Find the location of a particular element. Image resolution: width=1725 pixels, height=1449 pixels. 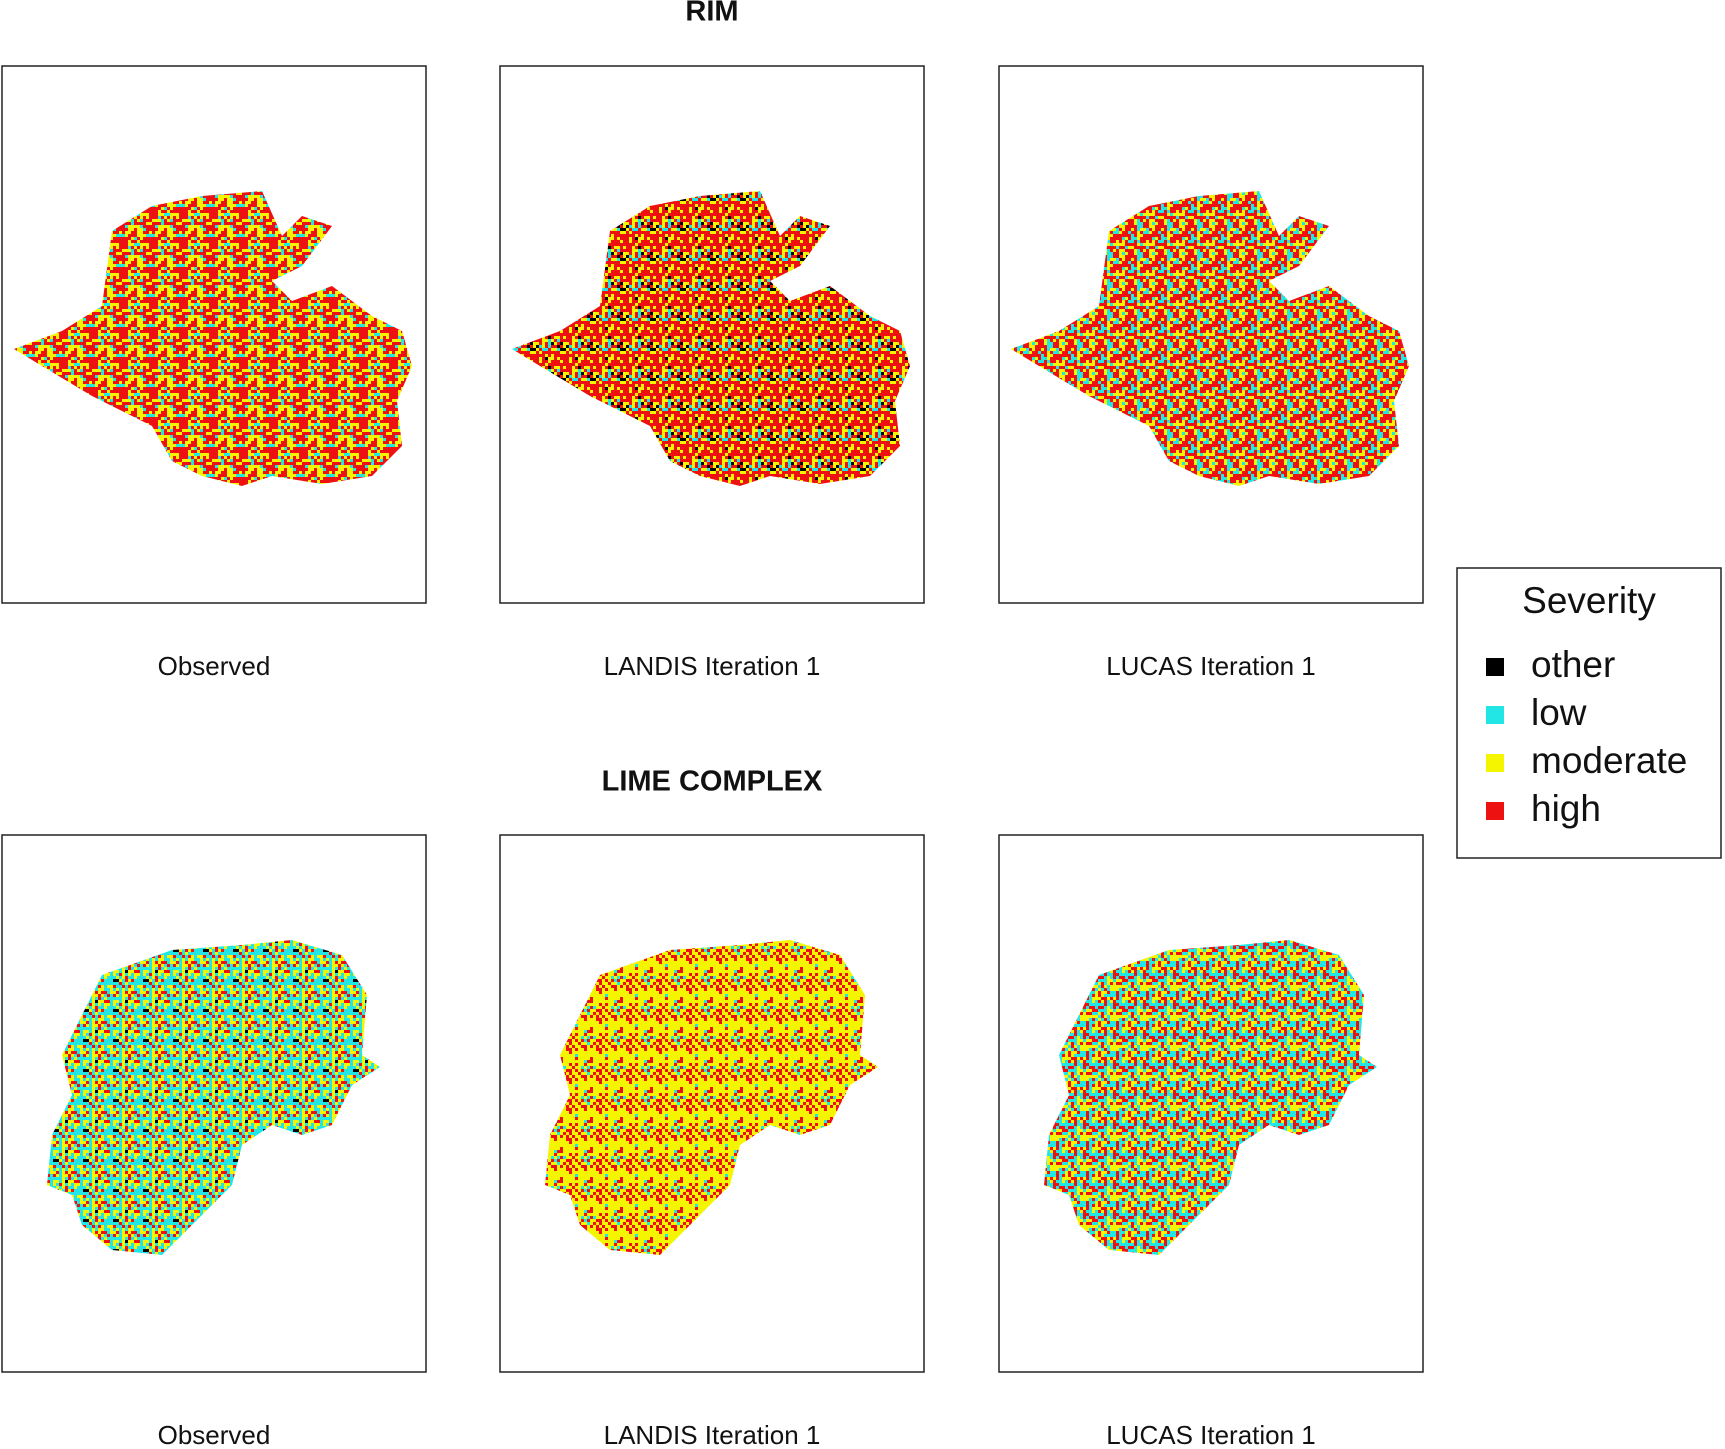

legend-label: moderate is located at coordinates (1609, 760).